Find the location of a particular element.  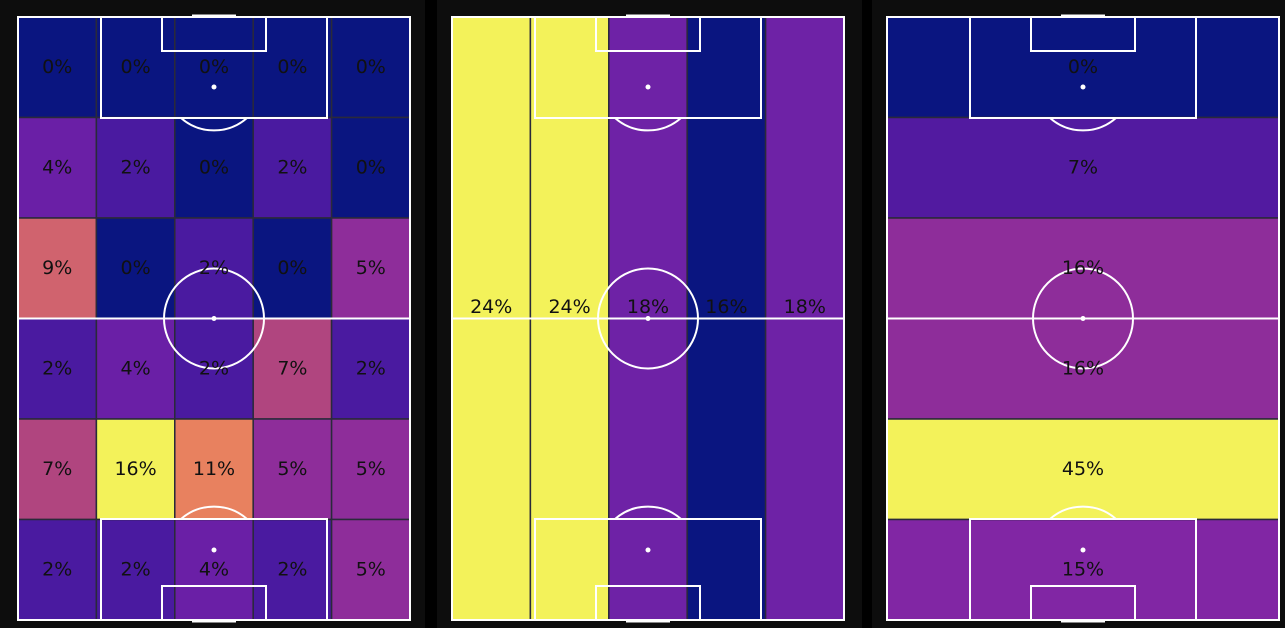

band-label-3: 16% is located at coordinates (1083, 368).